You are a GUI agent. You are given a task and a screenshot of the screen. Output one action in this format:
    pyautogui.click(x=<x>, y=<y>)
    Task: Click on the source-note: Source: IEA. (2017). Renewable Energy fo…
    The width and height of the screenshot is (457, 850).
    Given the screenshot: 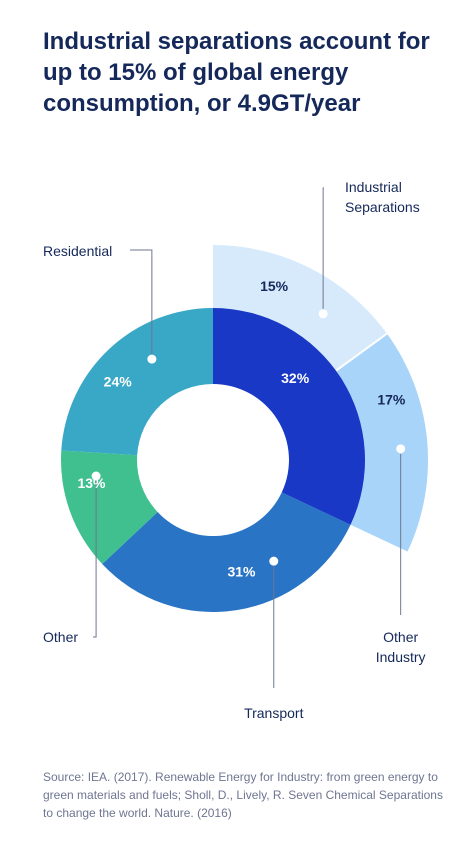 What is the action you would take?
    pyautogui.click(x=243, y=795)
    